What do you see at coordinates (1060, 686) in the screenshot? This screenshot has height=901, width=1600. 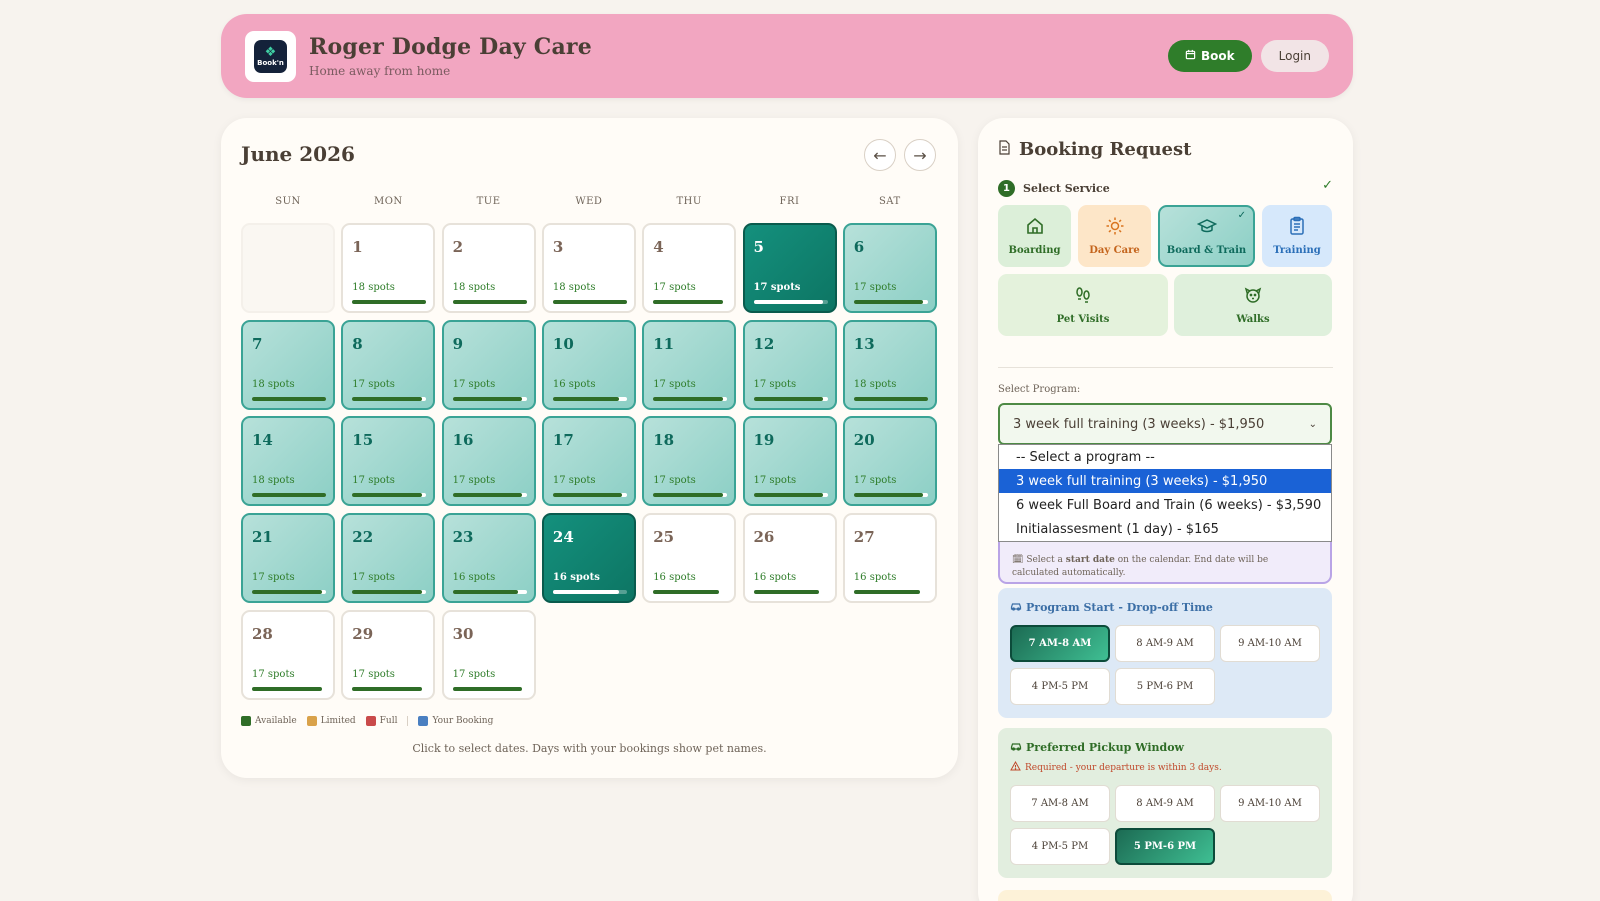 I see `dropoff-slot: 4 PM-5 PM` at bounding box center [1060, 686].